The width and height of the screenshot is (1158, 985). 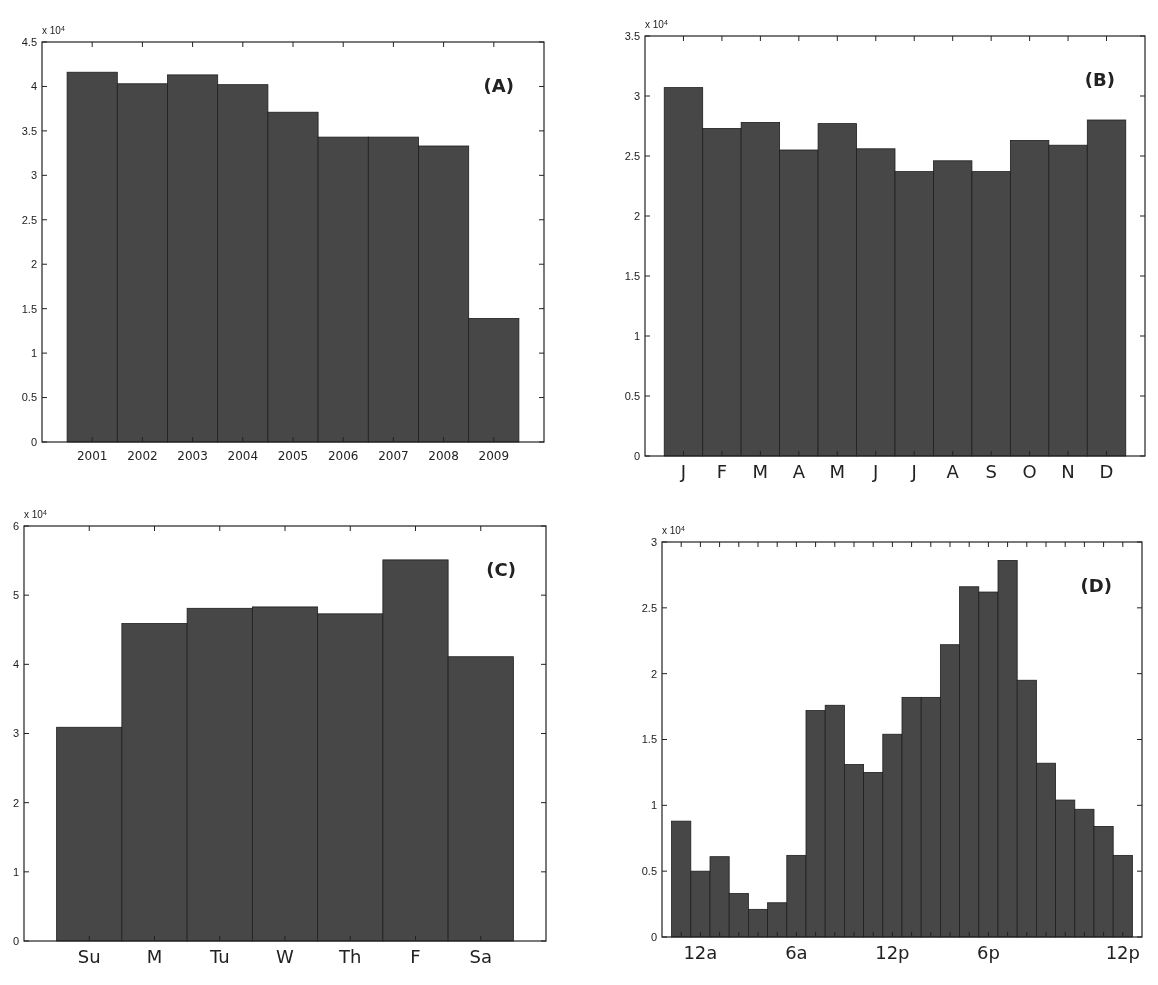 What do you see at coordinates (350, 956) in the screenshot?
I see `x-tick-label: Th` at bounding box center [350, 956].